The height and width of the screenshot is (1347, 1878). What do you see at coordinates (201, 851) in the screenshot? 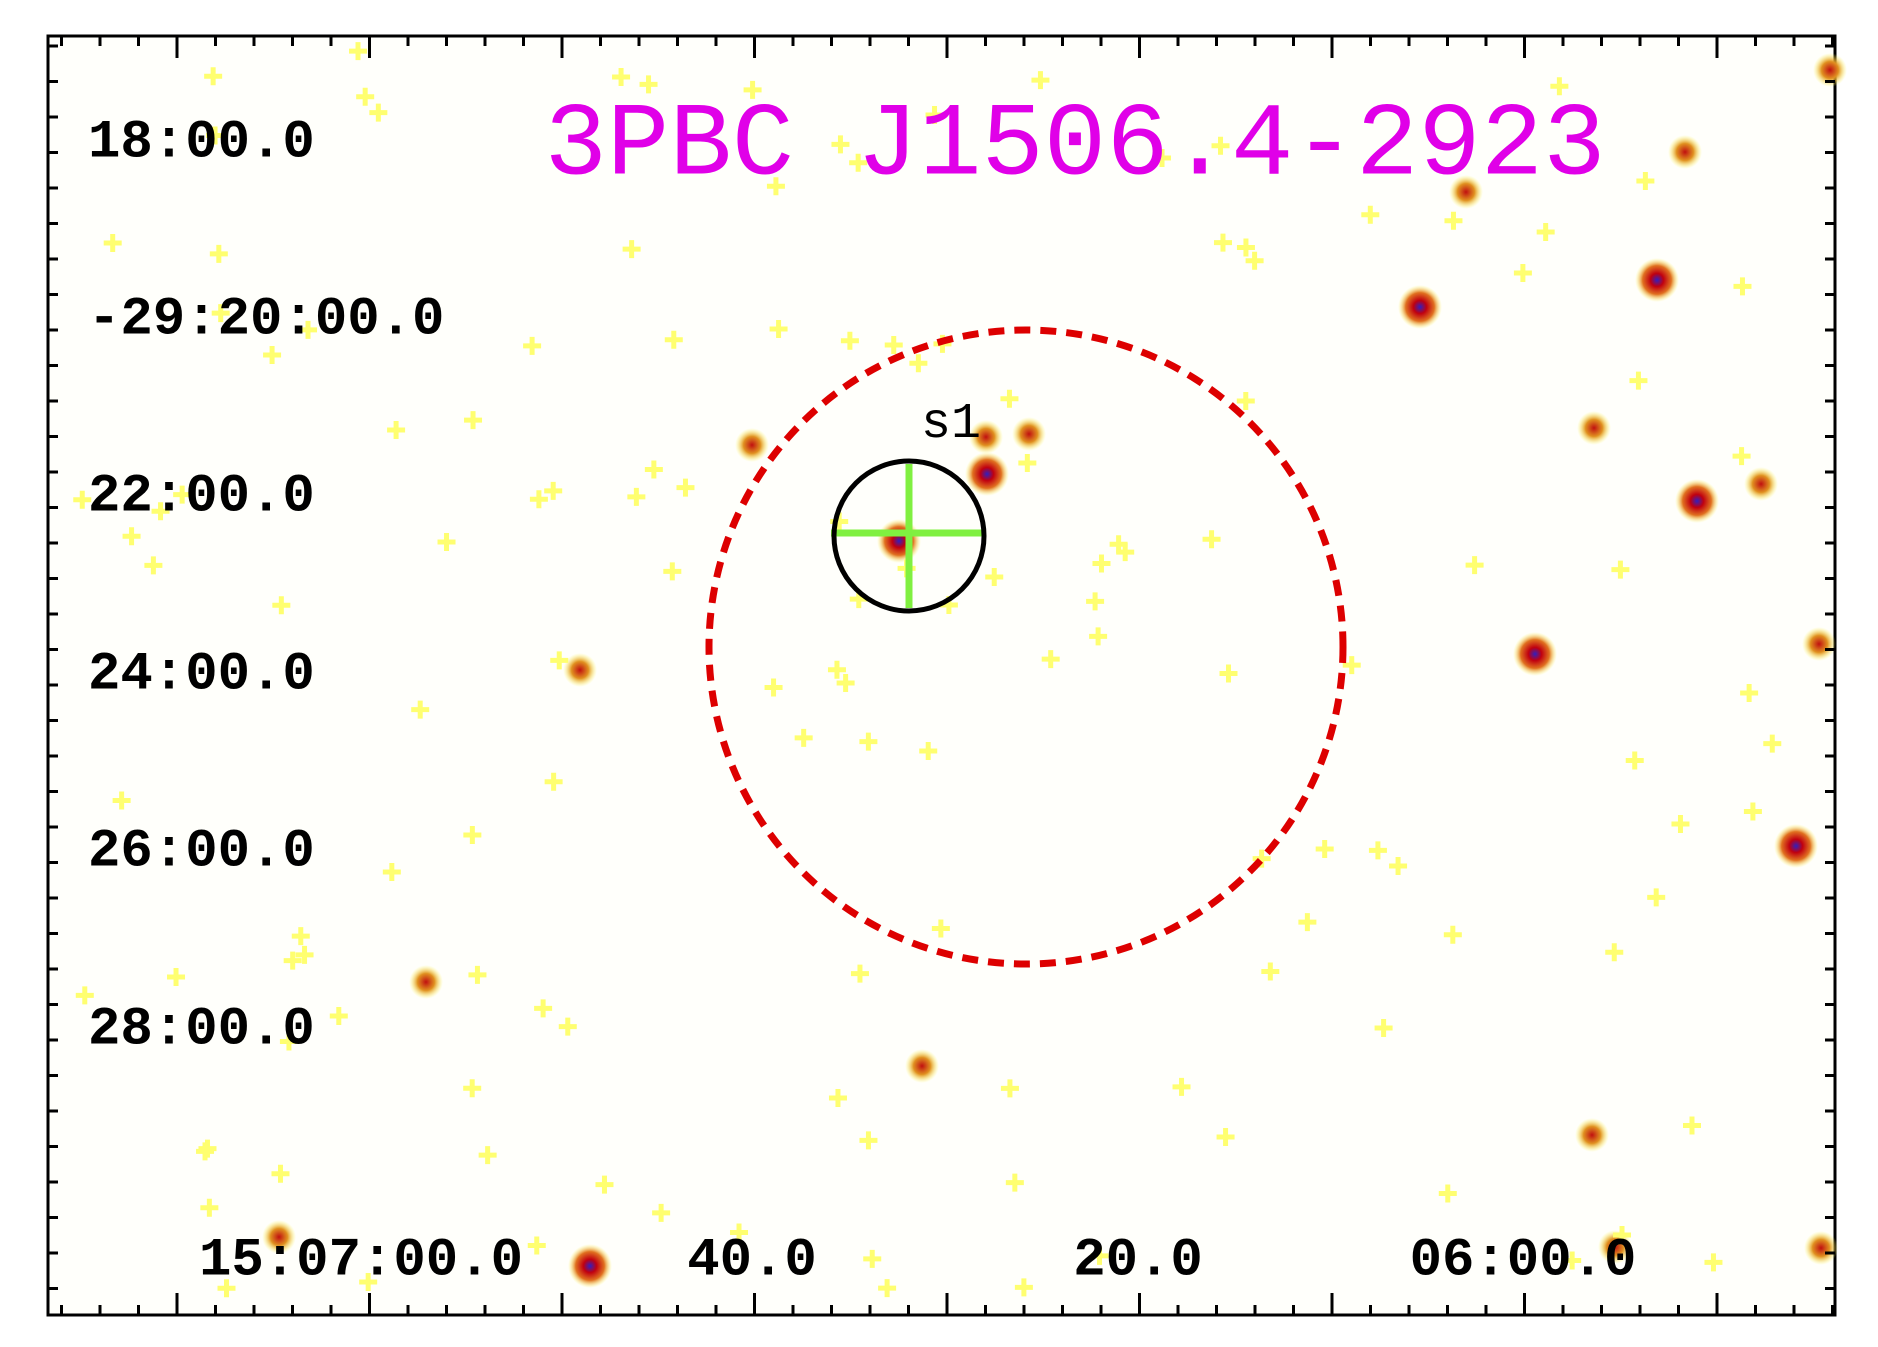
I see `dec-label: 26:00.0` at bounding box center [201, 851].